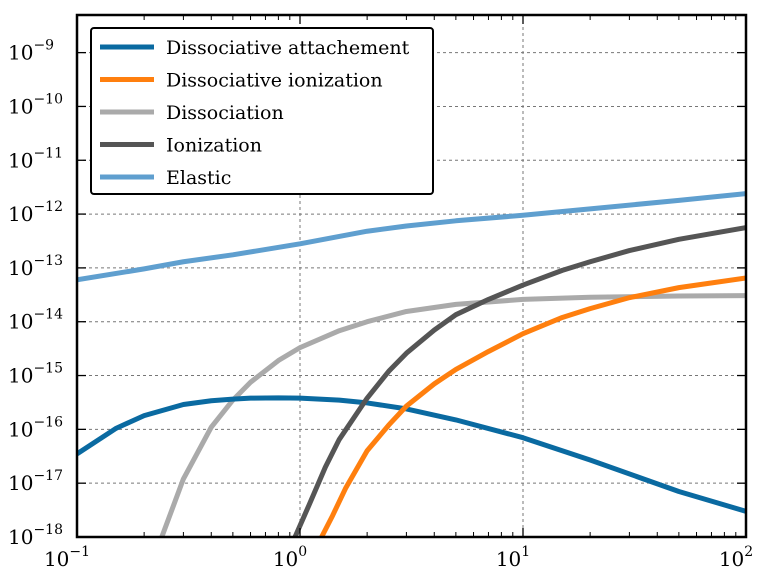 Image resolution: width=766 pixels, height=575 pixels. Describe the element at coordinates (748, 552) in the screenshot. I see `tick-exponent: 2` at that location.